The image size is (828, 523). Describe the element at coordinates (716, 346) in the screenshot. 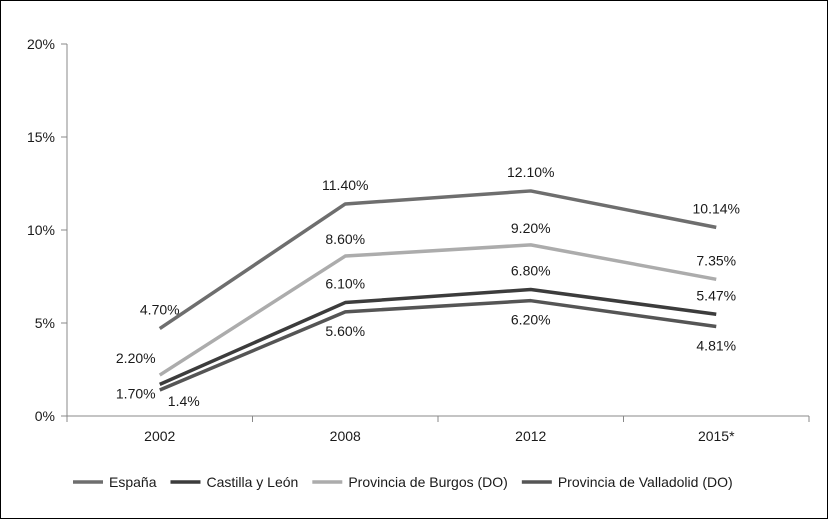

I see `data-label: 4.81%` at that location.